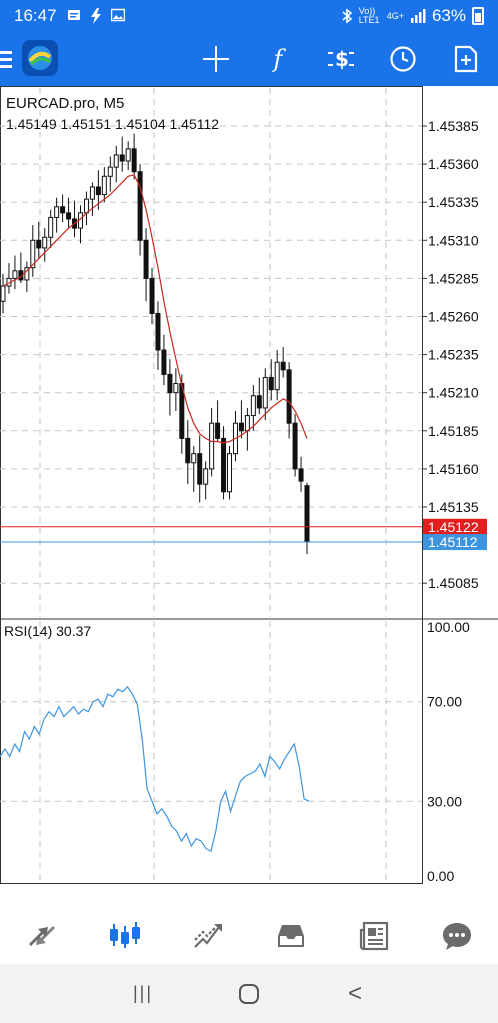  What do you see at coordinates (65, 103) in the screenshot?
I see `chart-symbol-title: EURCAD.pro, M5` at bounding box center [65, 103].